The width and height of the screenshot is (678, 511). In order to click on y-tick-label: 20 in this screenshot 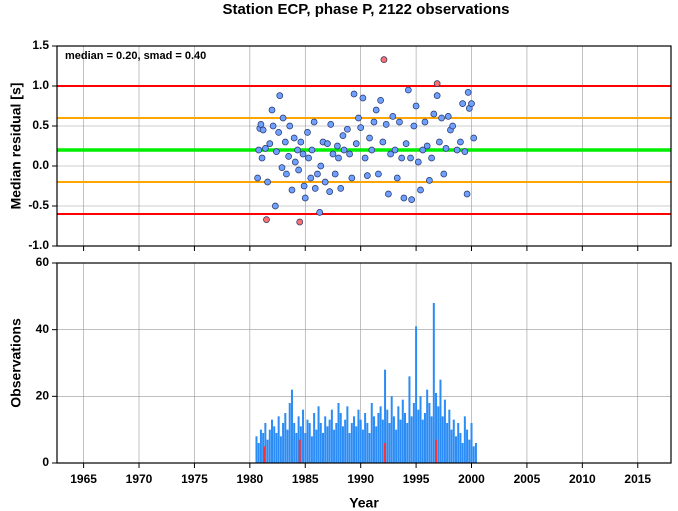, I will do `click(43, 396)`.